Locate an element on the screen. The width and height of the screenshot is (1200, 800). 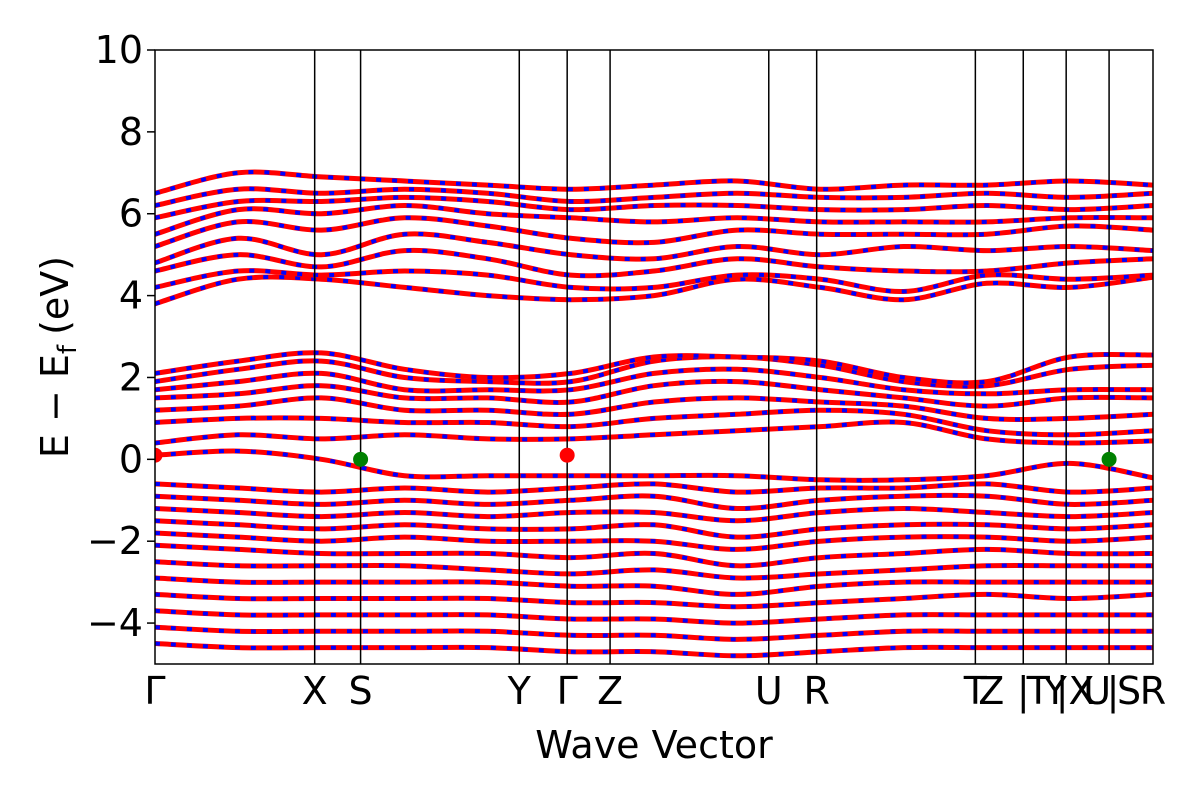
y-axis-label-unit: (eV) is located at coordinates (55, 295).